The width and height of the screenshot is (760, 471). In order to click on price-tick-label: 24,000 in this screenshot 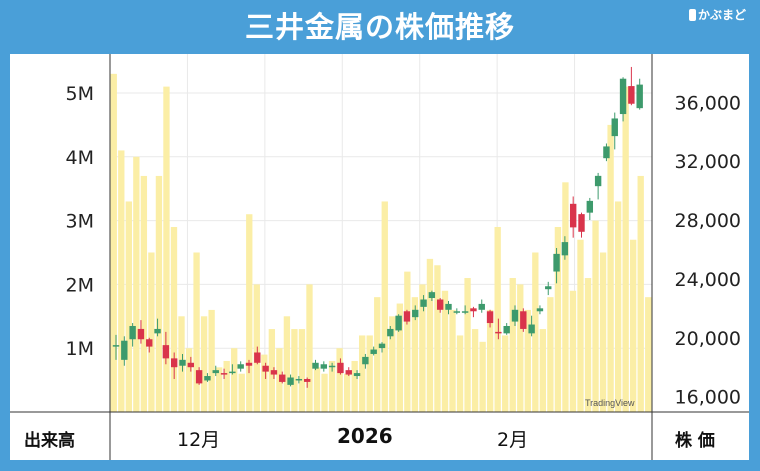, I will do `click(708, 280)`.